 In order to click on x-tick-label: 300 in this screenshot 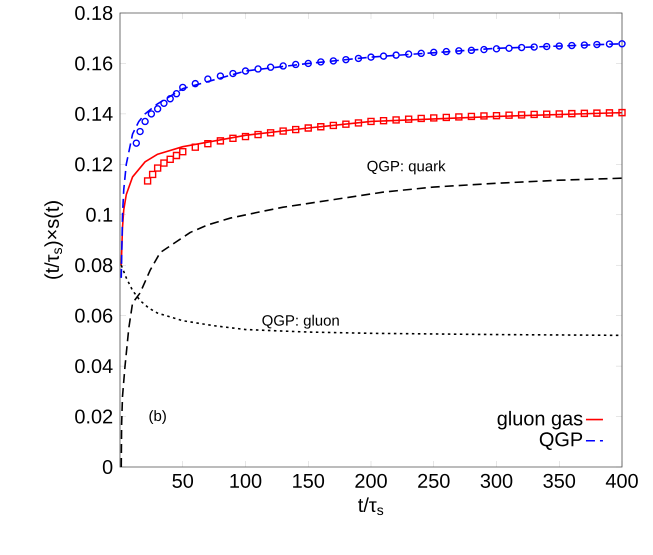, I will do `click(496, 481)`.